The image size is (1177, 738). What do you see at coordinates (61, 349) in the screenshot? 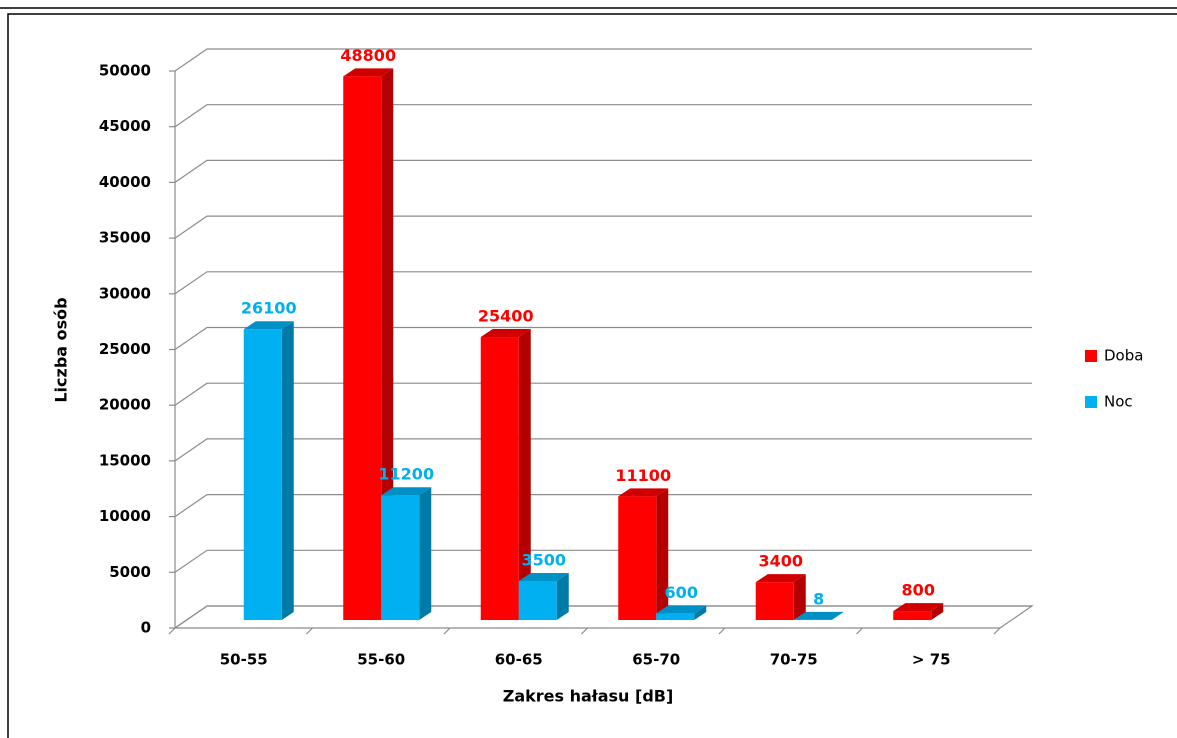
I see `y-axis-title: Liczba osób` at bounding box center [61, 349].